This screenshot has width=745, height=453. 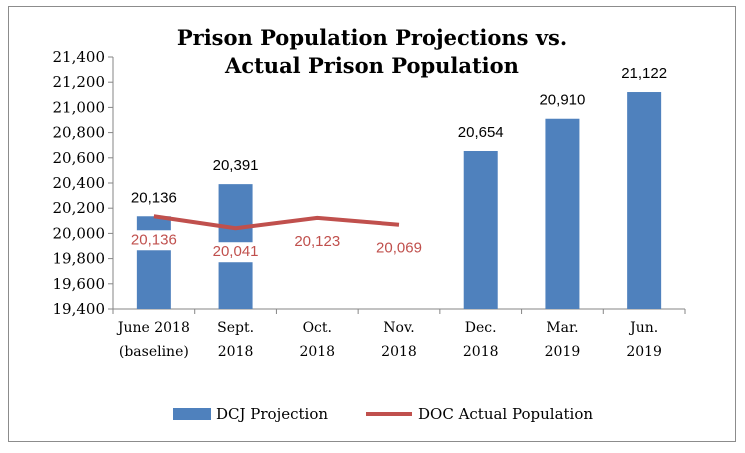 I want to click on x-tick-label: Nov., so click(x=398, y=328).